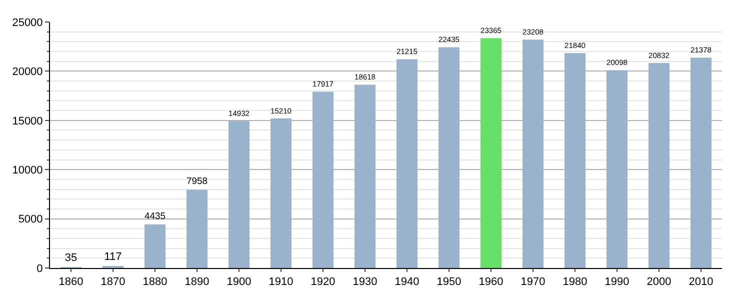  I want to click on x-tick-label: 1930, so click(365, 282).